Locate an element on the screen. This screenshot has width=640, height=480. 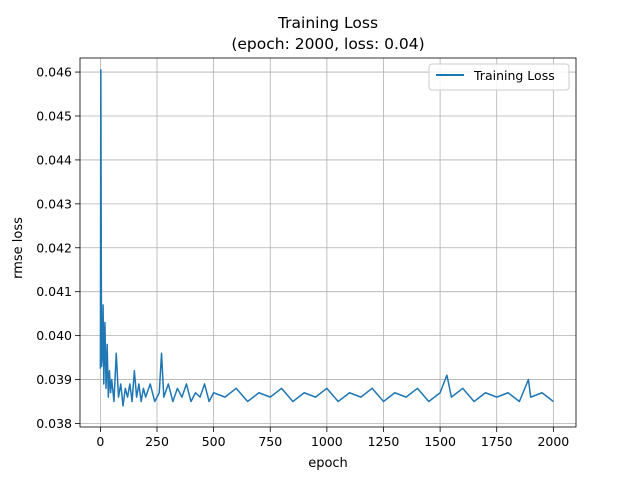
x-tick-label: 1750 is located at coordinates (497, 441).